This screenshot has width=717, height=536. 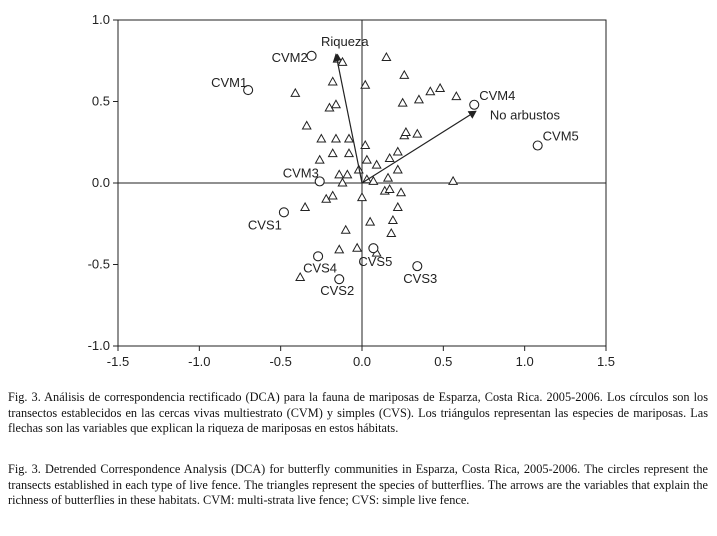 I want to click on x-tick-label: -1.0, so click(x=199, y=361).